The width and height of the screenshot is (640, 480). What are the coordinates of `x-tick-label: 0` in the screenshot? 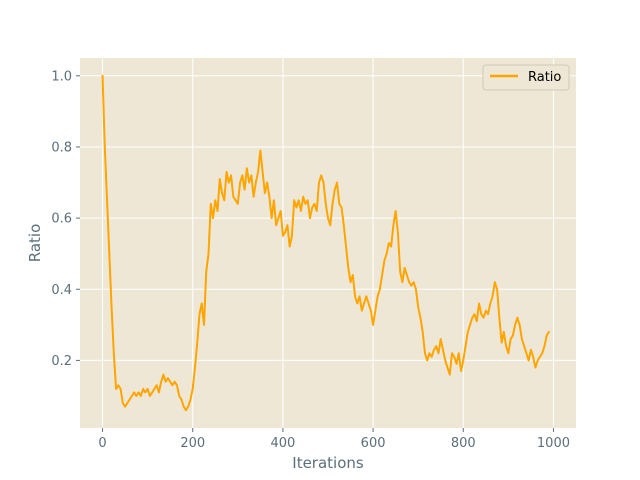 It's located at (102, 443).